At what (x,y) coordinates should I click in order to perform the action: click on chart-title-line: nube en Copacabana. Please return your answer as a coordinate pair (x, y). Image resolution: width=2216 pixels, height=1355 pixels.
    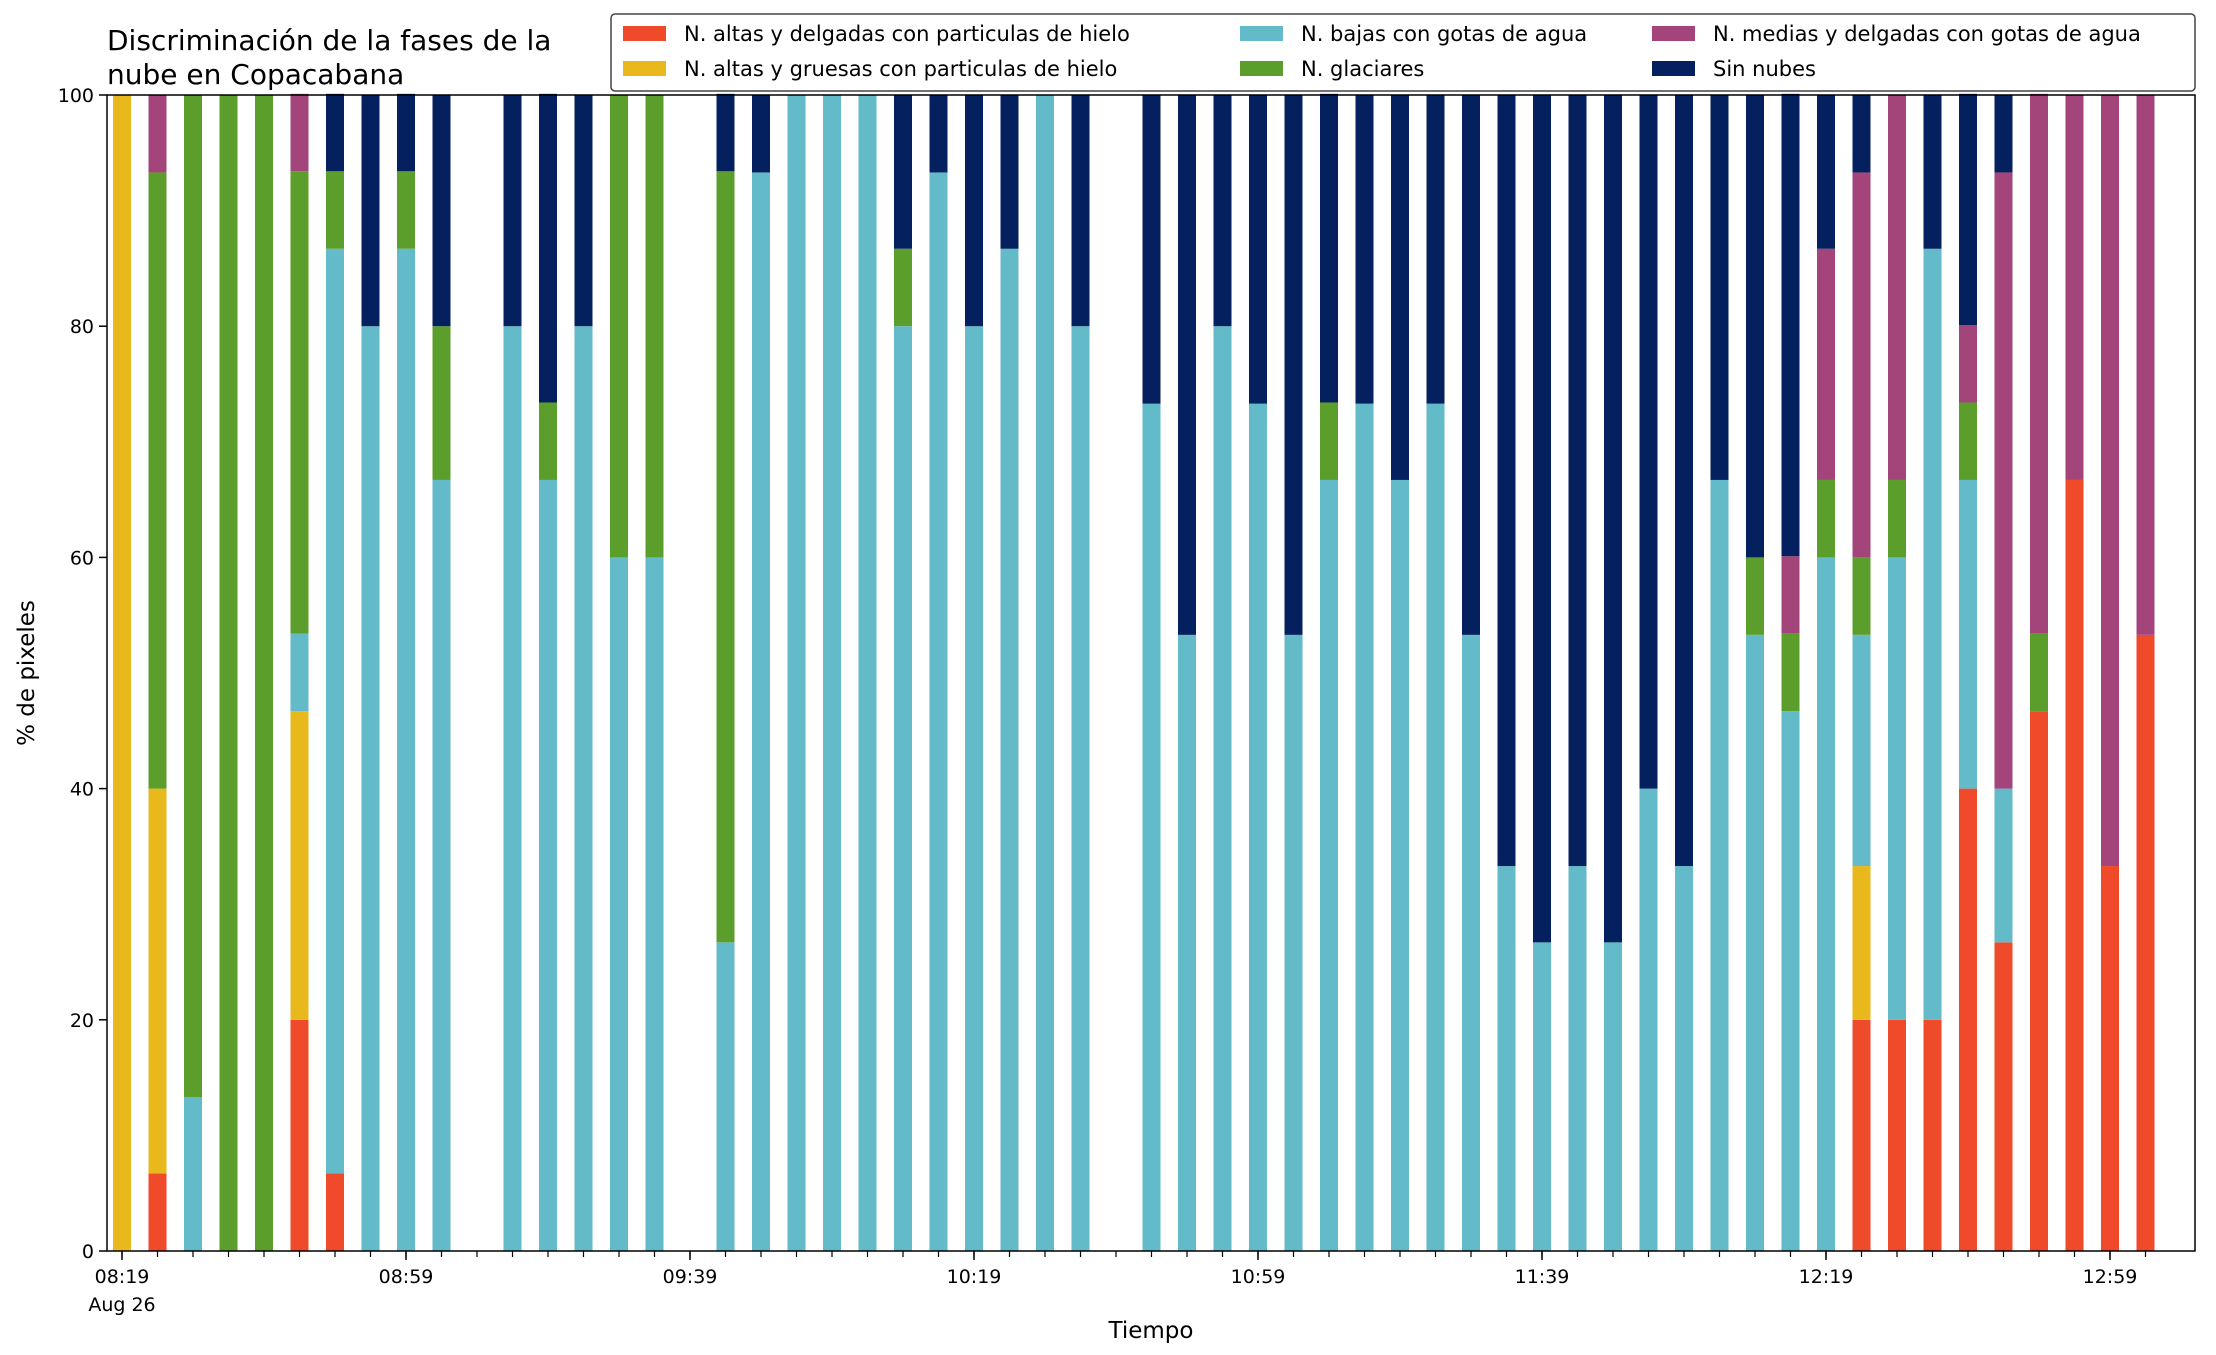
    Looking at the image, I should click on (255, 74).